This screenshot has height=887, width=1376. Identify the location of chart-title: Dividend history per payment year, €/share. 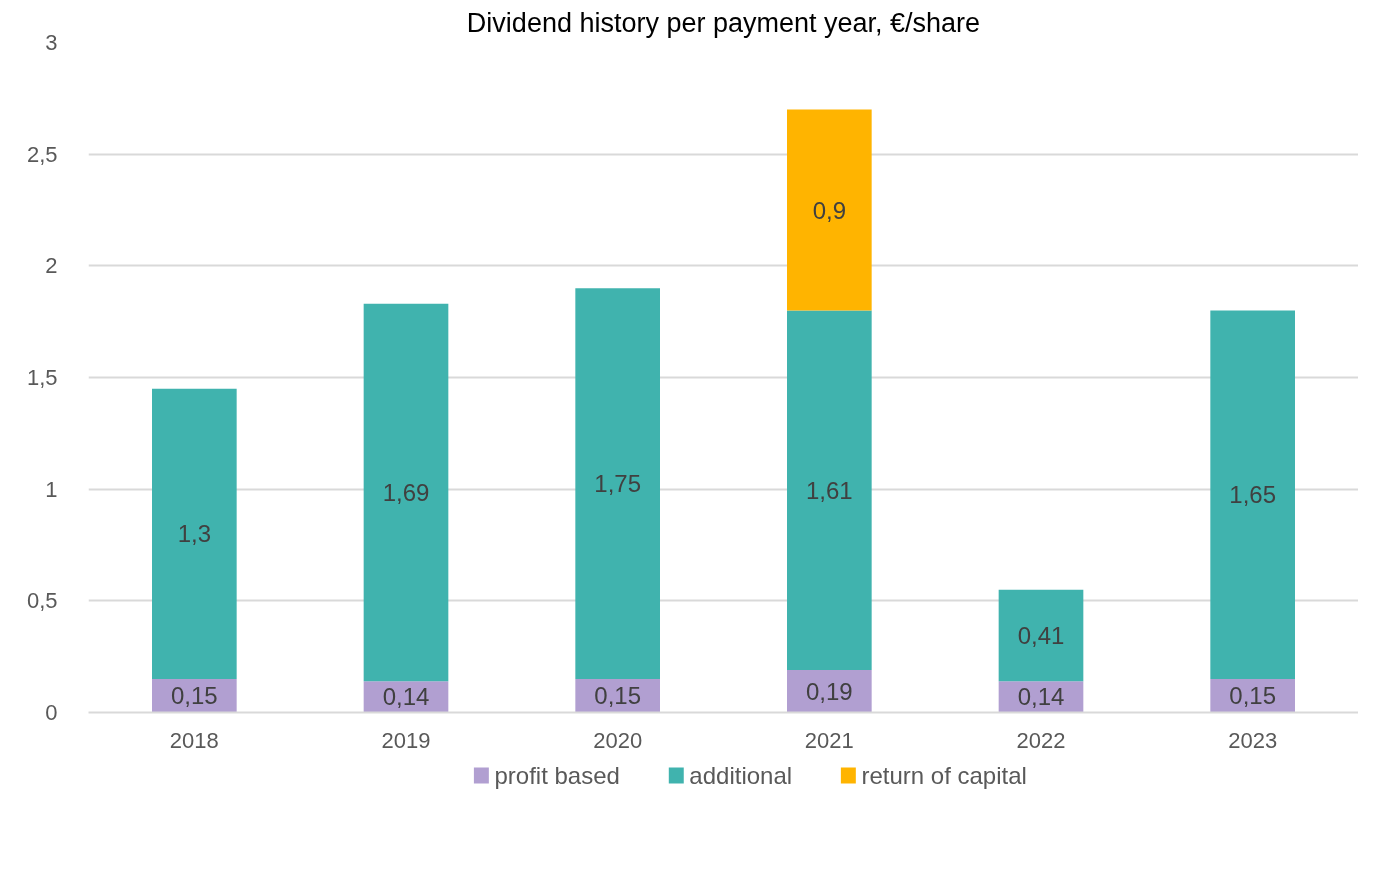
(723, 22).